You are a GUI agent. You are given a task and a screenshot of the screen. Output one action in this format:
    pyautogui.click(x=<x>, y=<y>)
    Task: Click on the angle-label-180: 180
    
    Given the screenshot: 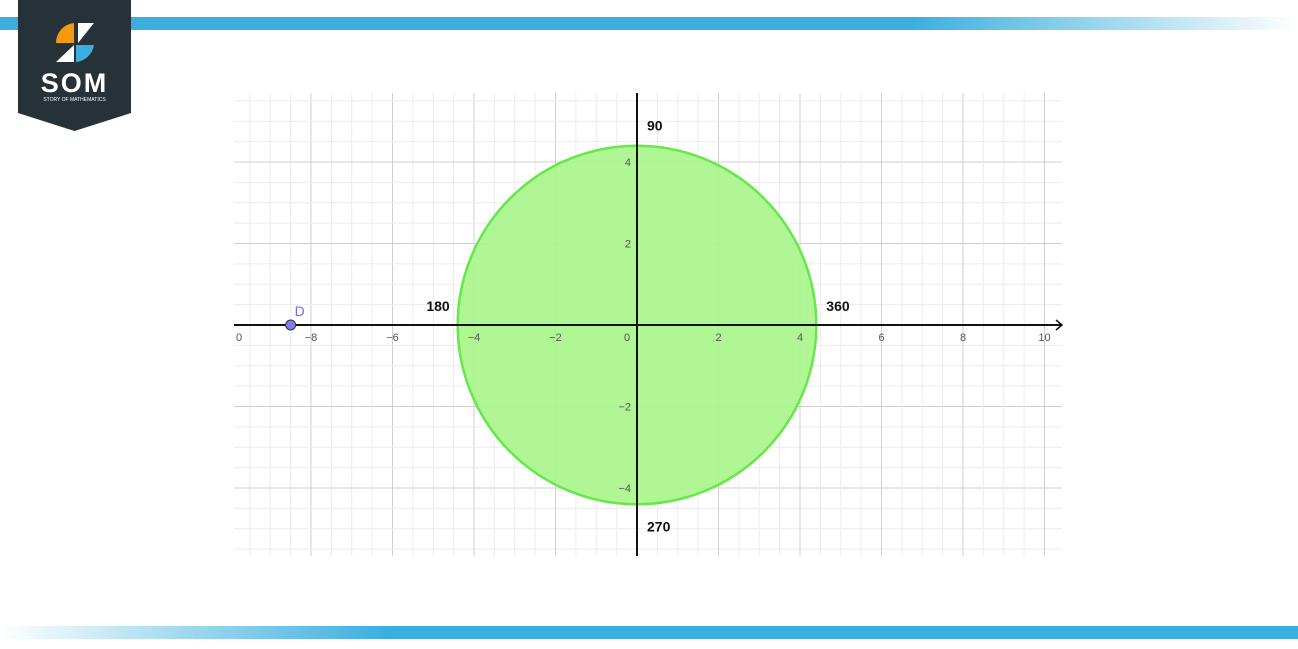 What is the action you would take?
    pyautogui.click(x=438, y=306)
    